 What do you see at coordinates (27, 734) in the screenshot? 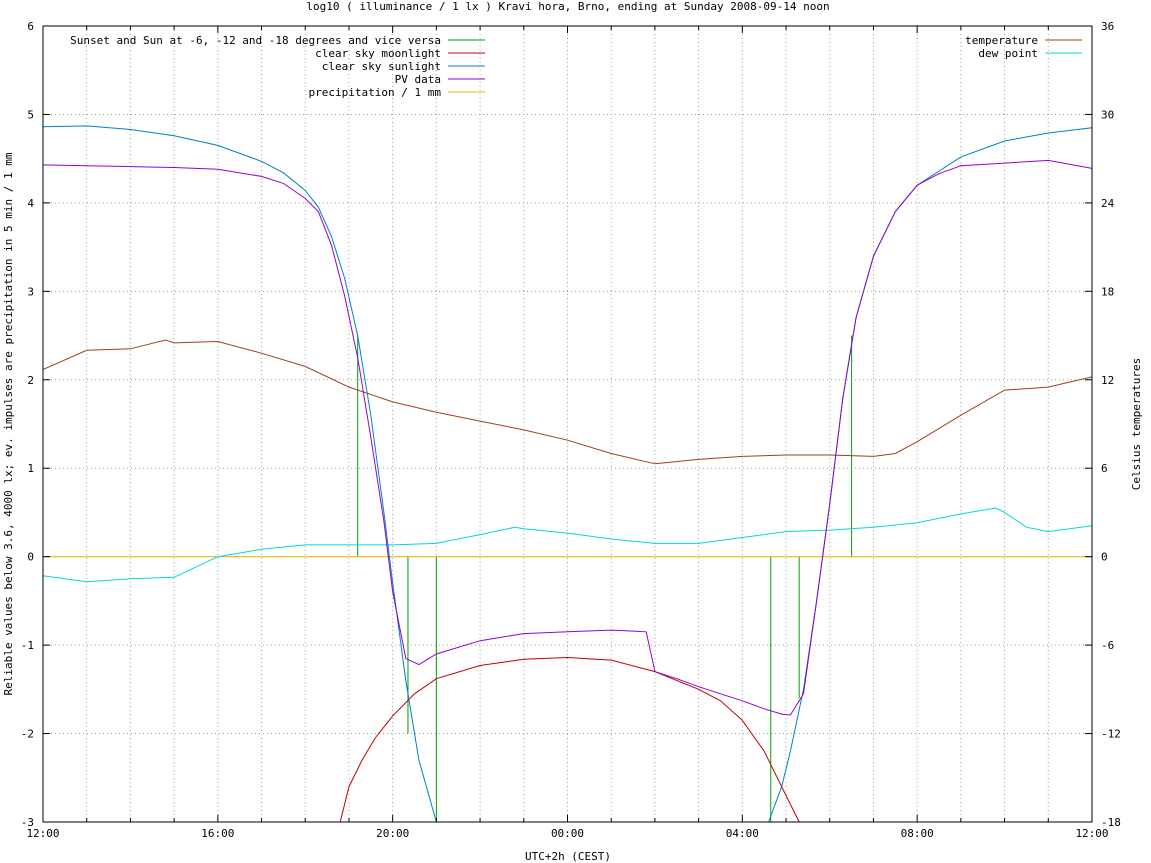
I see `y-tick-label: -2` at bounding box center [27, 734].